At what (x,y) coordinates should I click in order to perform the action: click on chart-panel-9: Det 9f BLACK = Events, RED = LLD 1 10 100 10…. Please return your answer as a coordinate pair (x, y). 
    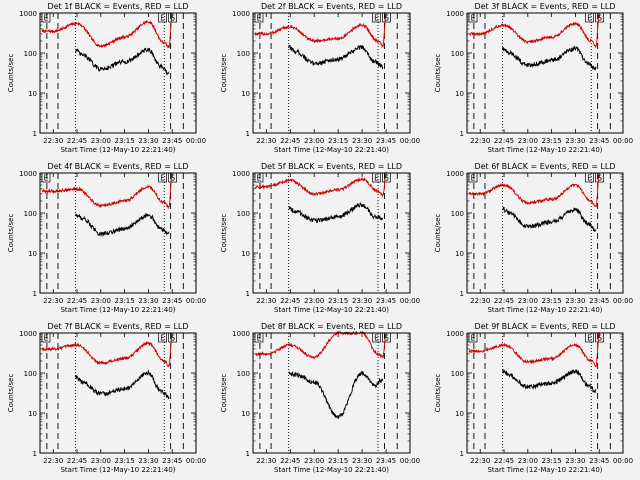
    Looking at the image, I should click on (533, 398).